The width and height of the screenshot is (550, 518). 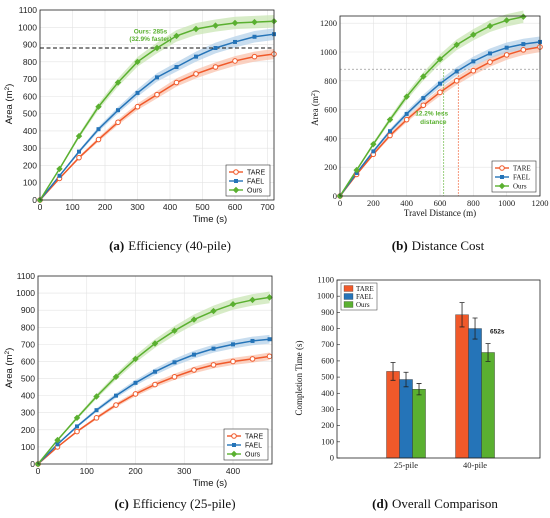 What do you see at coordinates (473, 203) in the screenshot?
I see `x-tick-label: 800` at bounding box center [473, 203].